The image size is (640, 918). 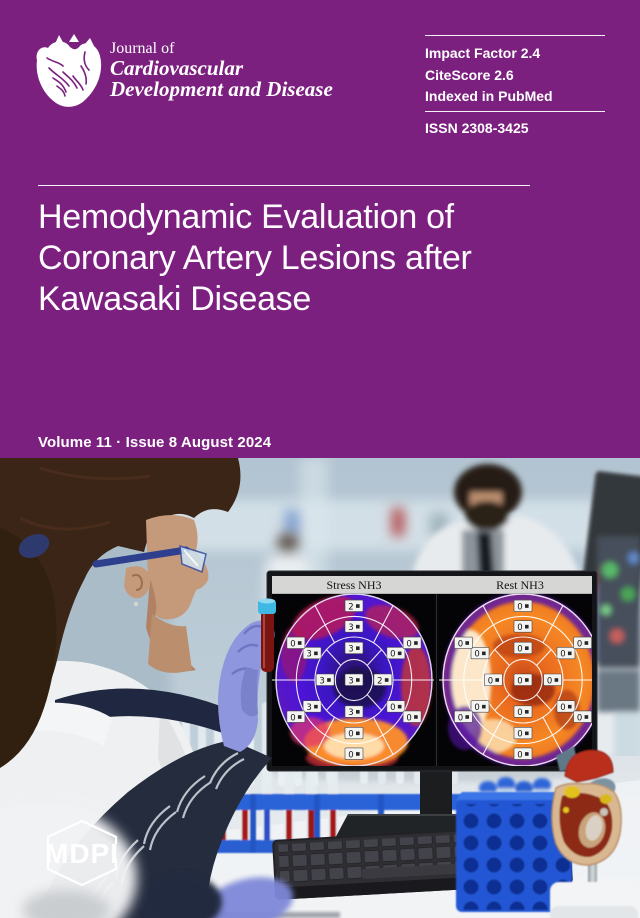 I want to click on journal-heart-logo, so click(x=69, y=70).